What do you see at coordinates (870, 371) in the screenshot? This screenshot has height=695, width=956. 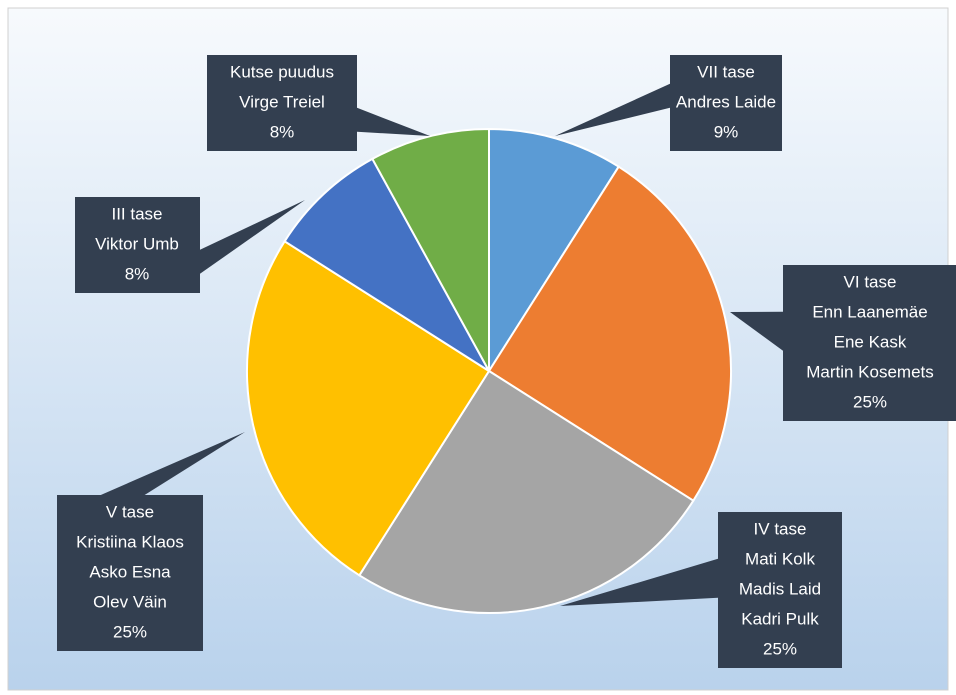 I see `person-name: Martin Kosemets` at bounding box center [870, 371].